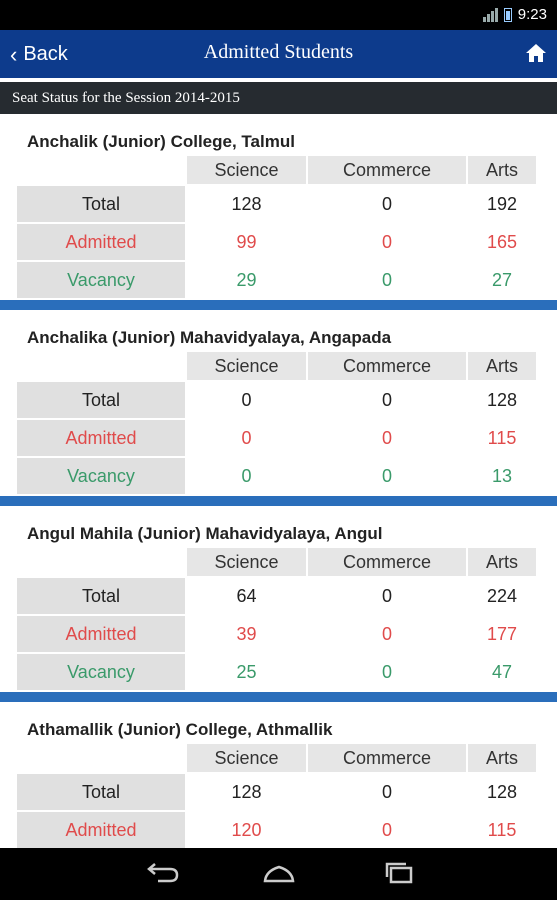 The width and height of the screenshot is (557, 900). What do you see at coordinates (246, 830) in the screenshot?
I see `table-cell: 120` at bounding box center [246, 830].